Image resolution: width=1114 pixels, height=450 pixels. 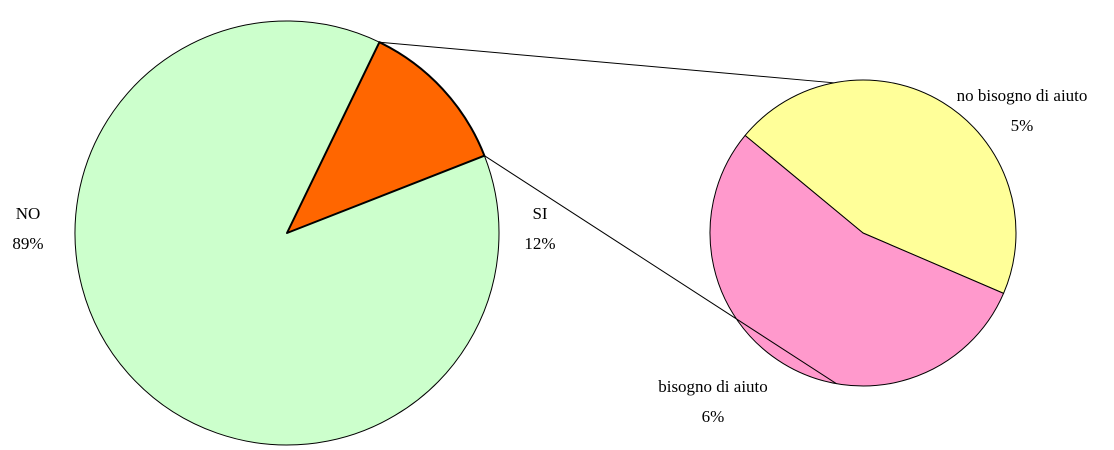 What do you see at coordinates (28, 213) in the screenshot?
I see `slice-label: NO` at bounding box center [28, 213].